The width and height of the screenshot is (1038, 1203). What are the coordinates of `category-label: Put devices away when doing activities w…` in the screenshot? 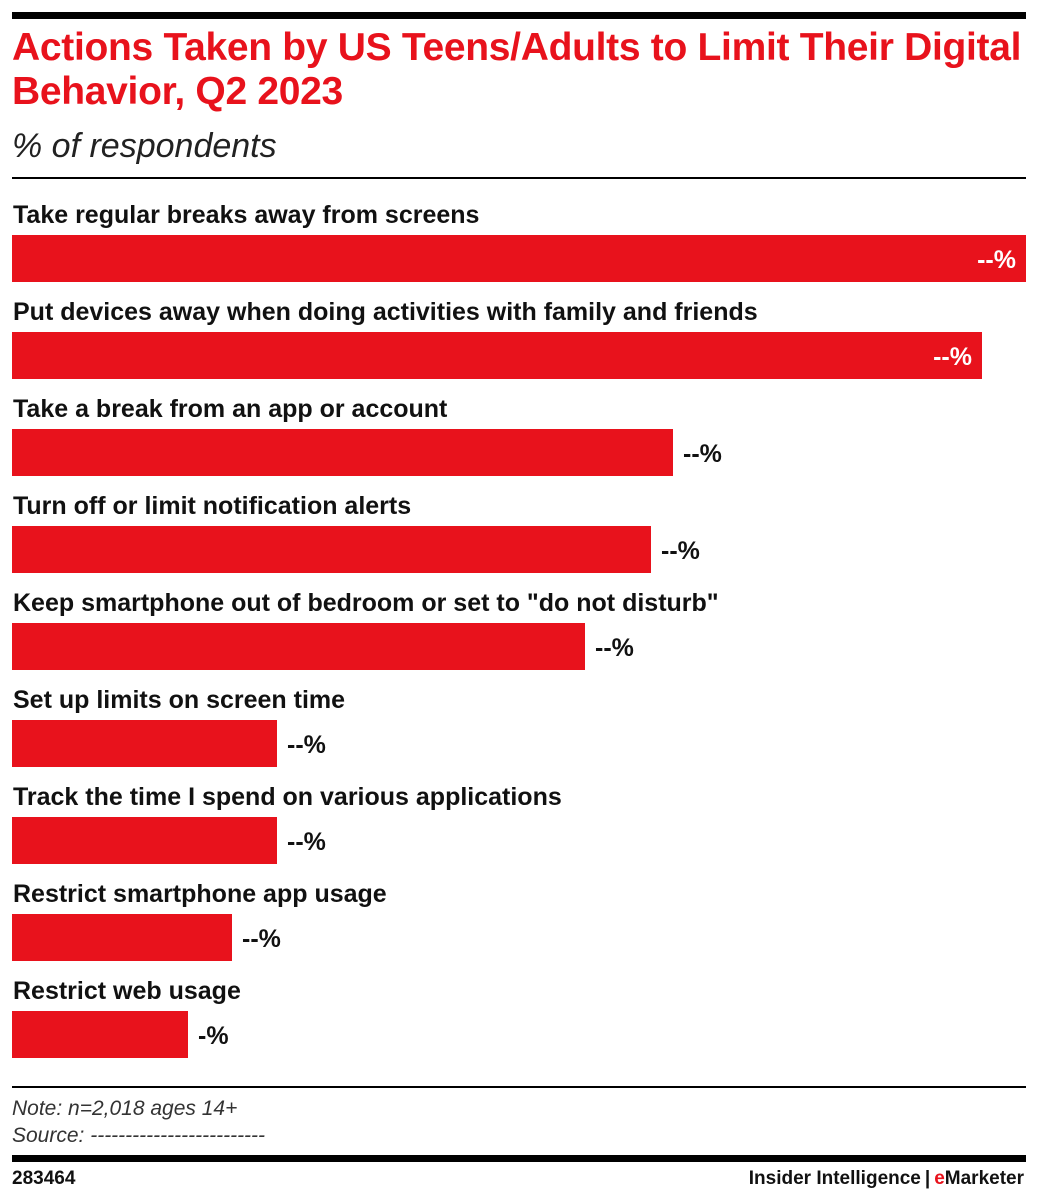 It's located at (385, 312).